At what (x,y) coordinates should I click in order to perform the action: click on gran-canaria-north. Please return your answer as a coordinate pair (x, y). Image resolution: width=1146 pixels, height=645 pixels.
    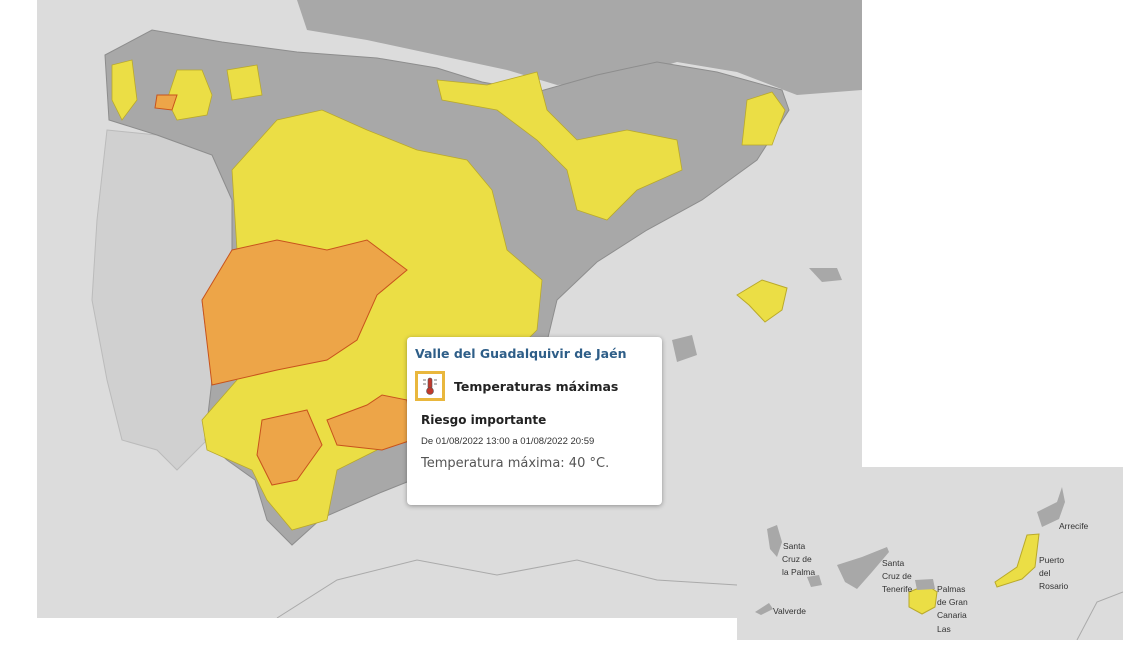
    Looking at the image, I should click on (925, 584).